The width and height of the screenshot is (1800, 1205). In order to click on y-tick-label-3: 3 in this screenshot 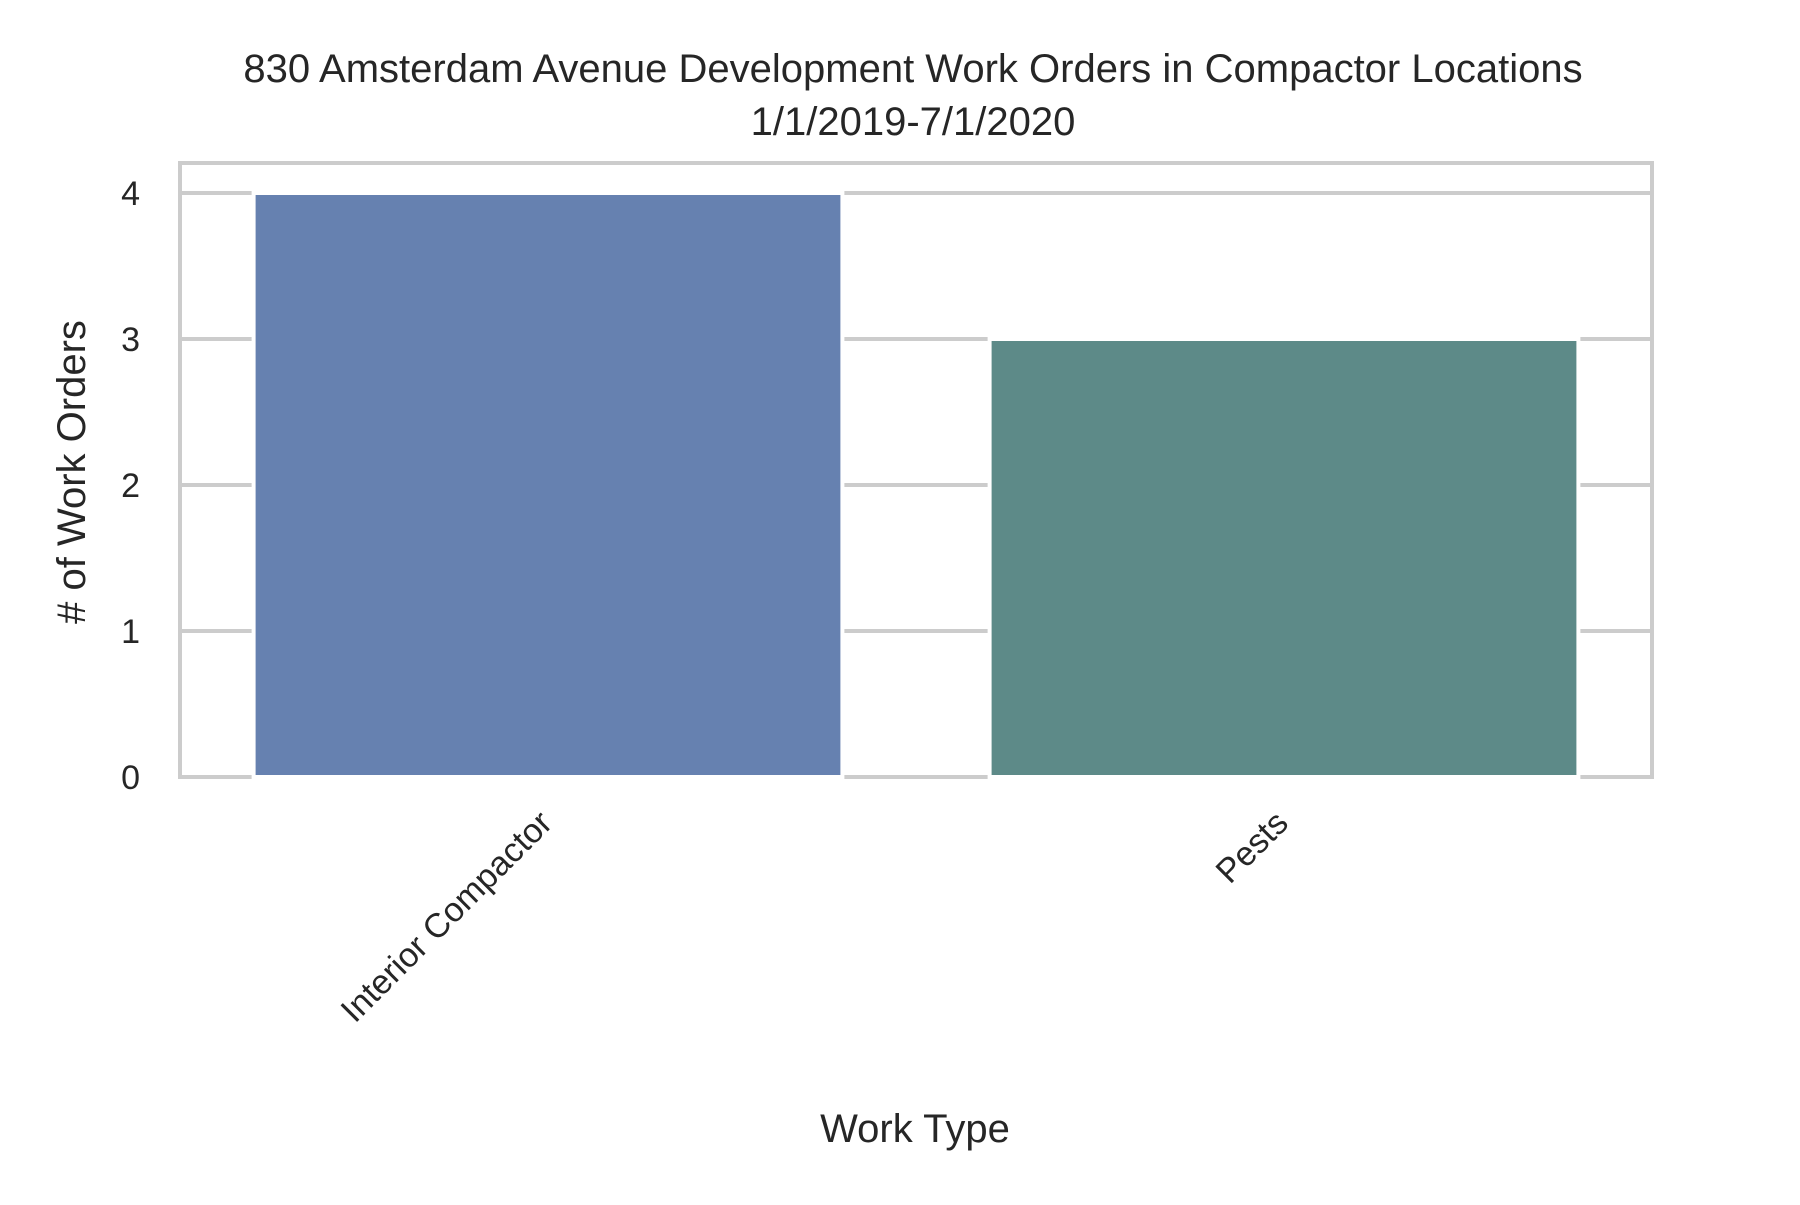, I will do `click(130, 340)`.